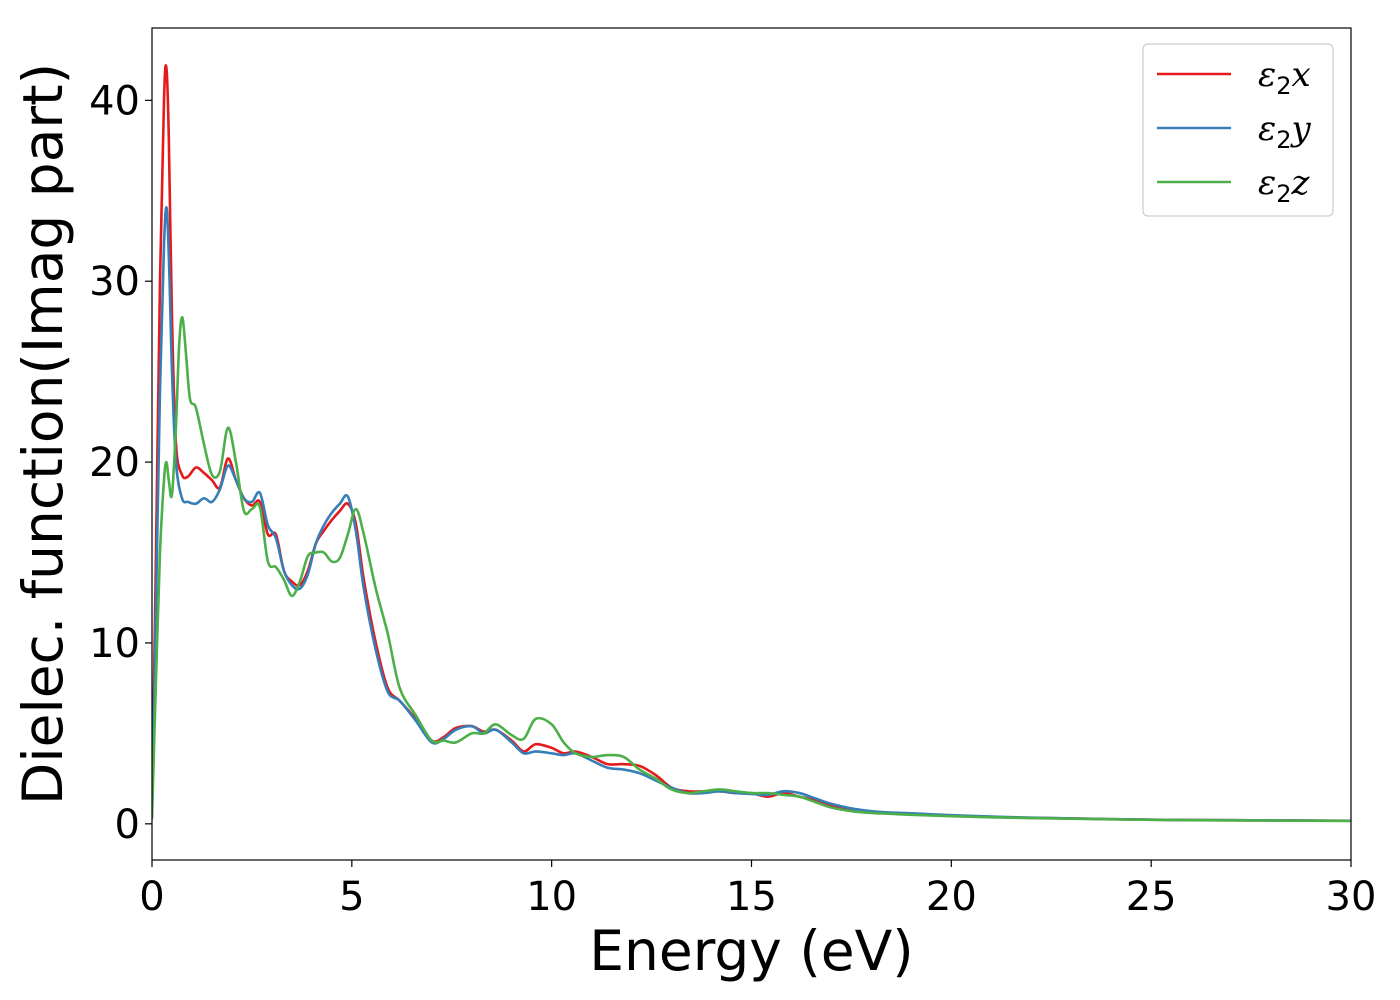 The height and width of the screenshot is (1000, 1400). I want to click on legend-label-y: ε2y, so click(1285, 131).